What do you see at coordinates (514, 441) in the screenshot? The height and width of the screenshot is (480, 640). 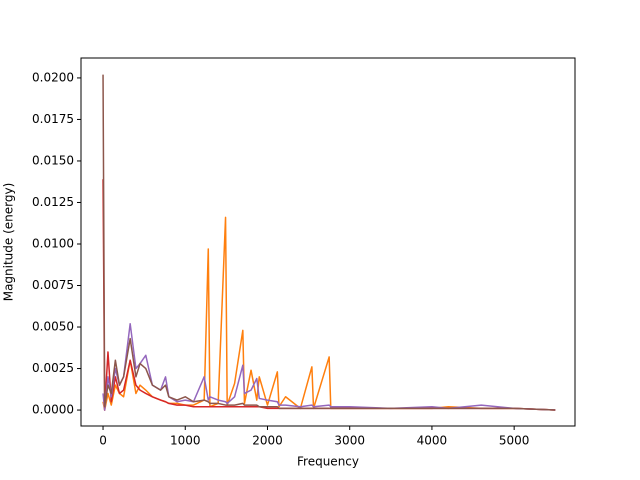 I see `x-tick-label: 5000` at bounding box center [514, 441].